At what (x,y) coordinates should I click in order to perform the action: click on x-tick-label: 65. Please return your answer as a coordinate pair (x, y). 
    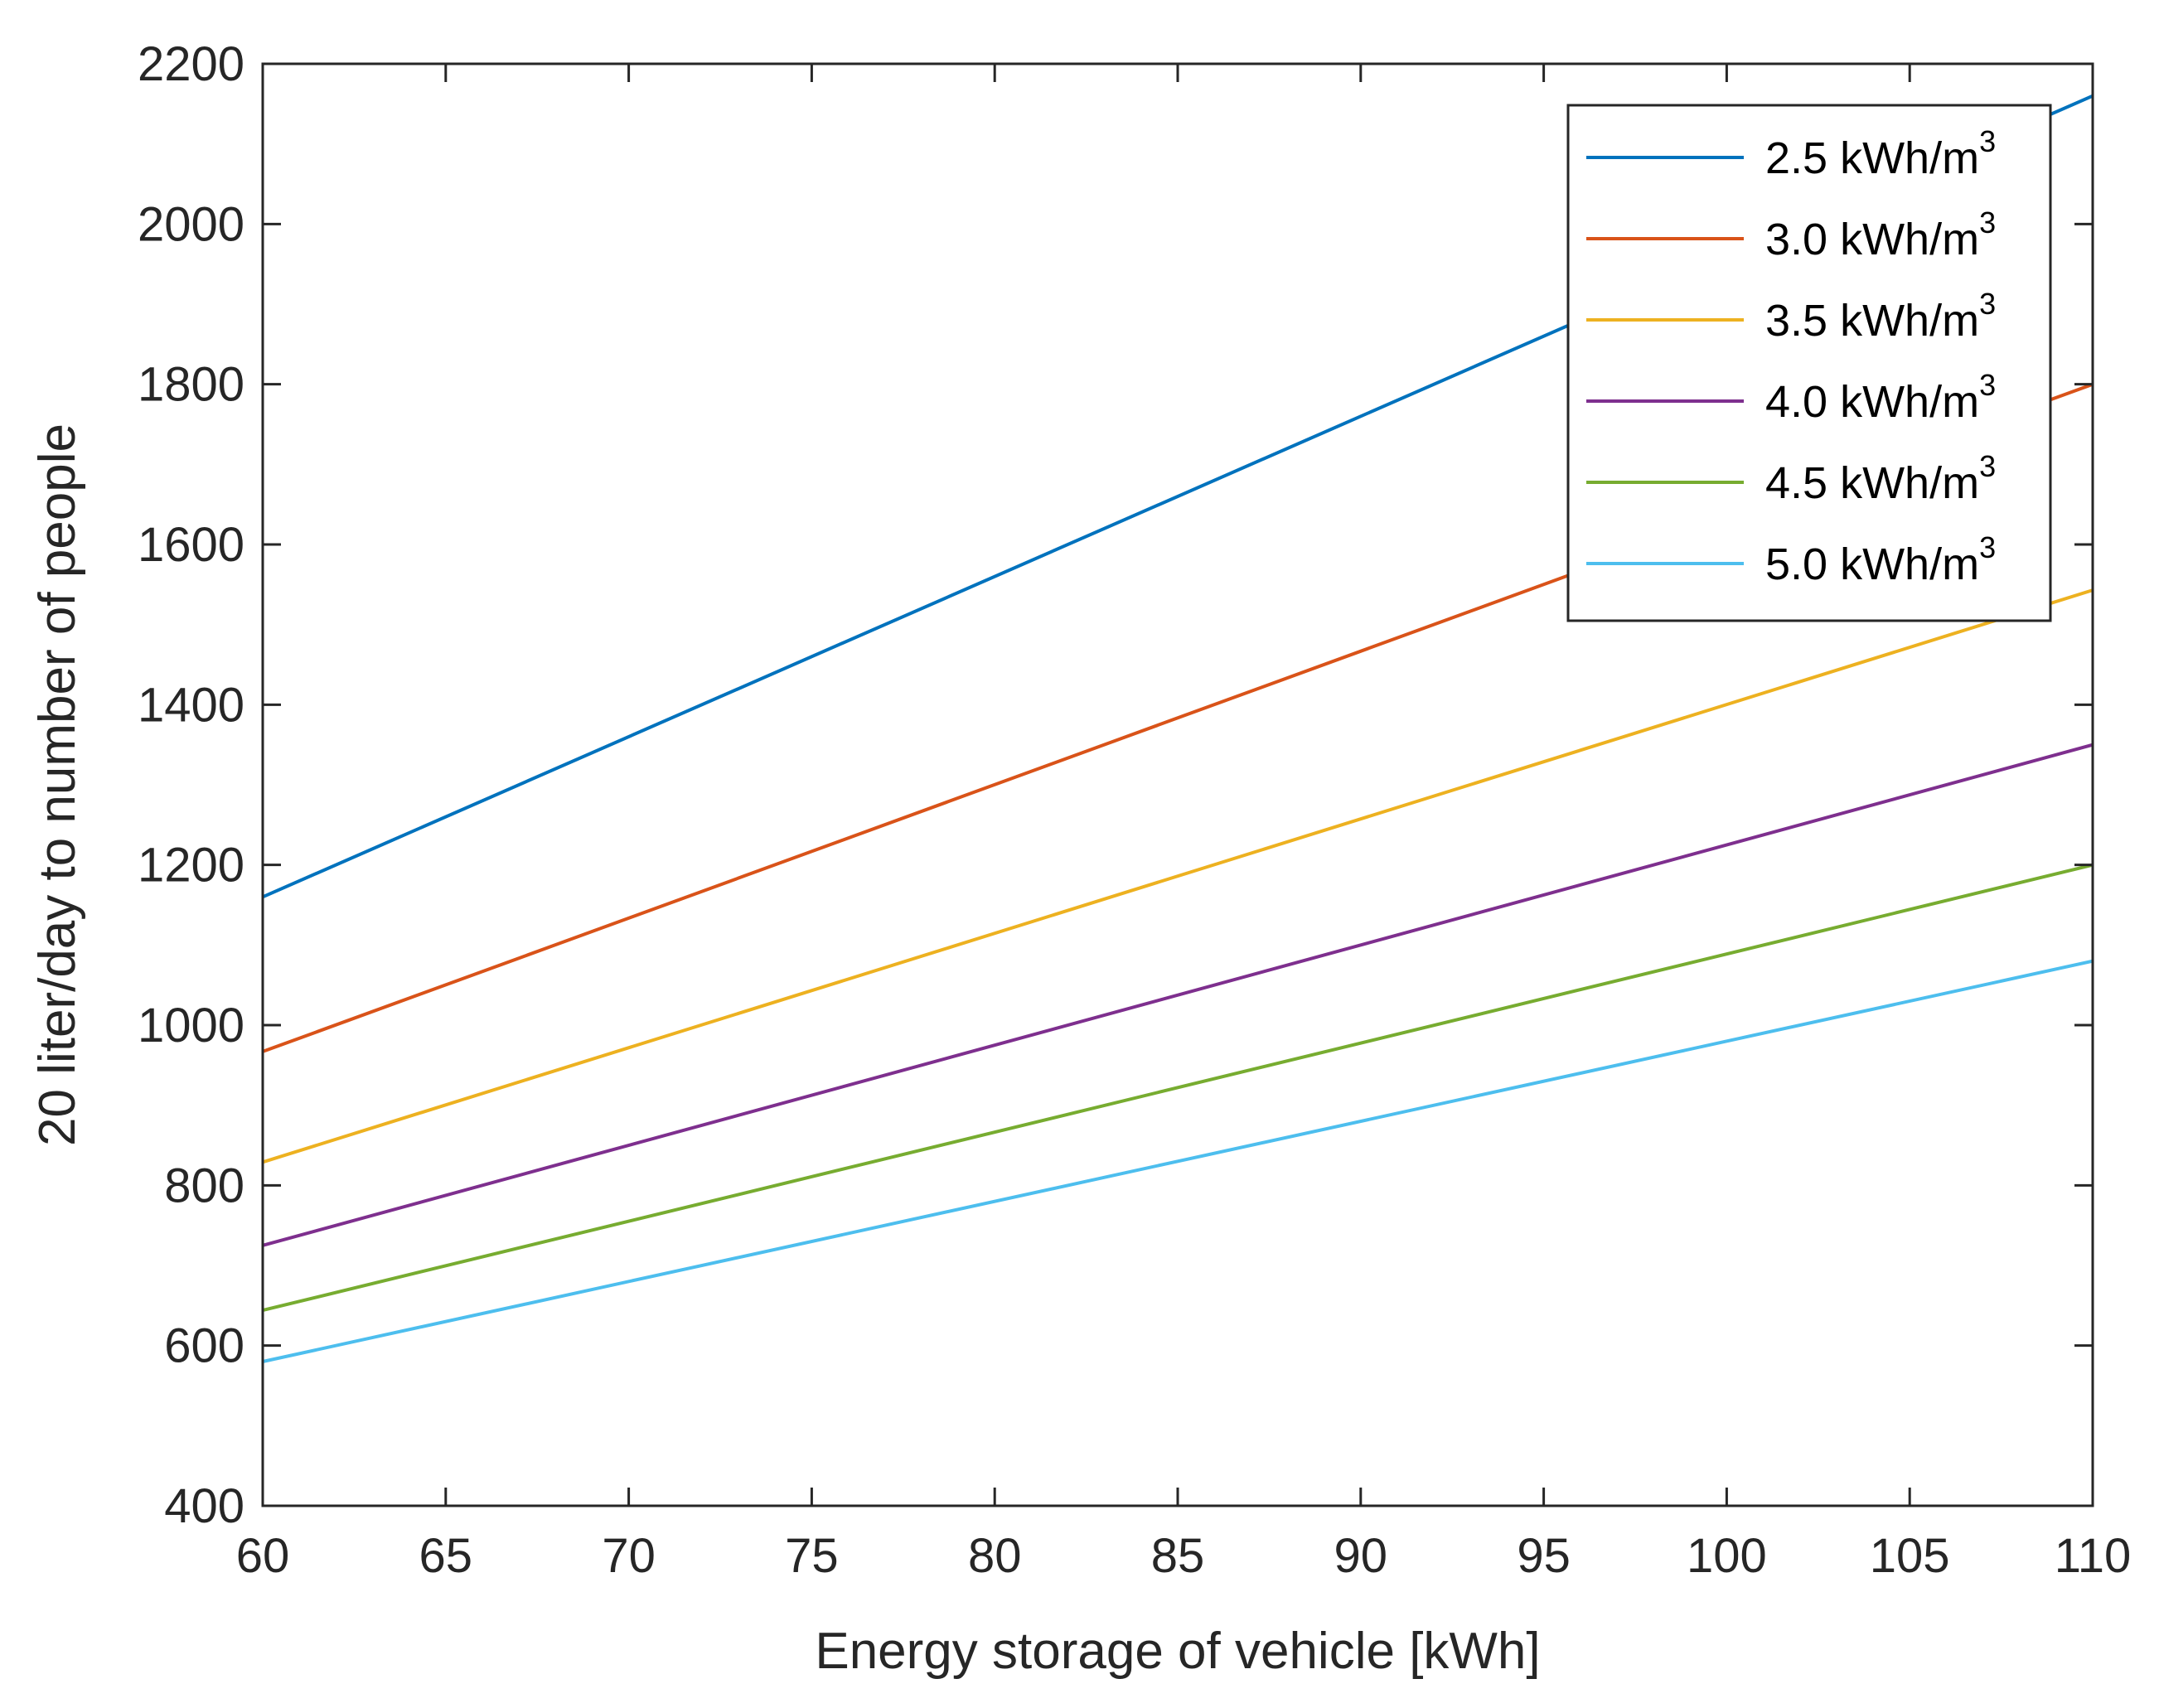
    Looking at the image, I should click on (446, 1556).